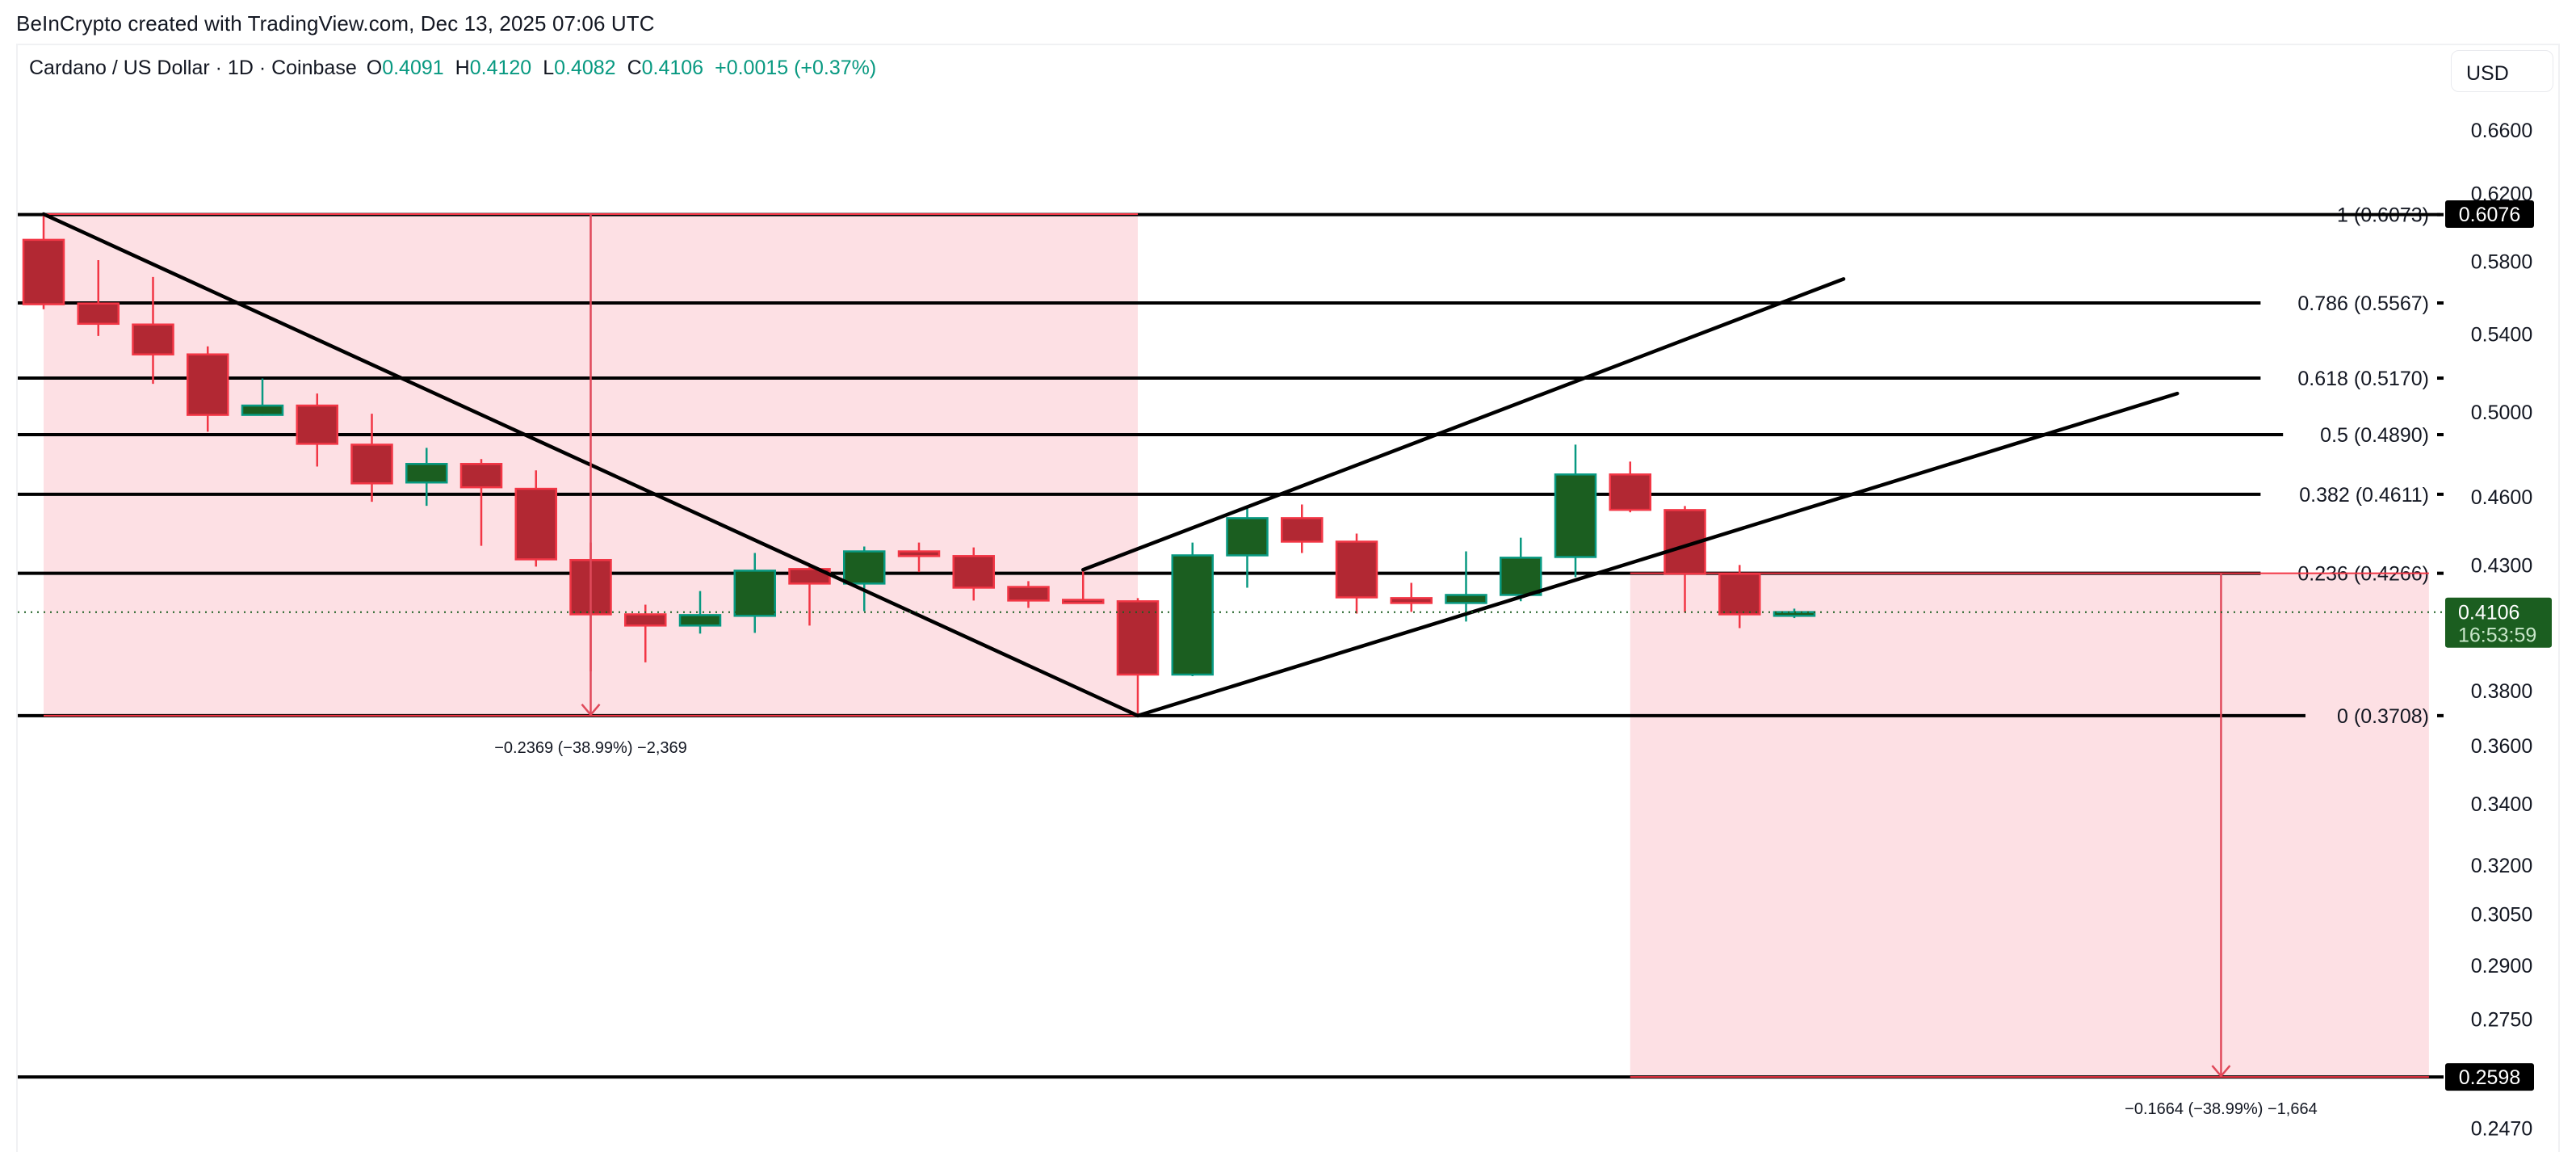 This screenshot has width=2576, height=1152. I want to click on high-label: H, so click(462, 68).